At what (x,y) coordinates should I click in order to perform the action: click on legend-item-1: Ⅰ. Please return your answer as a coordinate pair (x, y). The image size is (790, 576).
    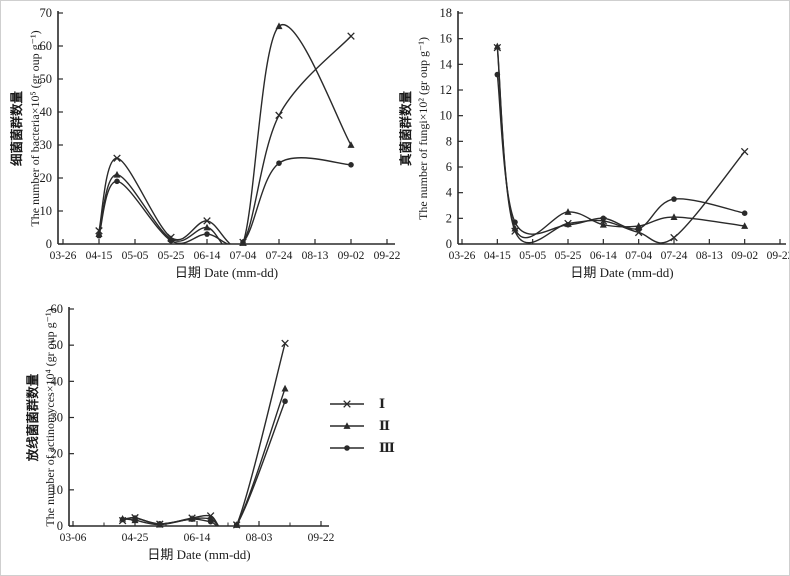
    Looking at the image, I should click on (362, 404).